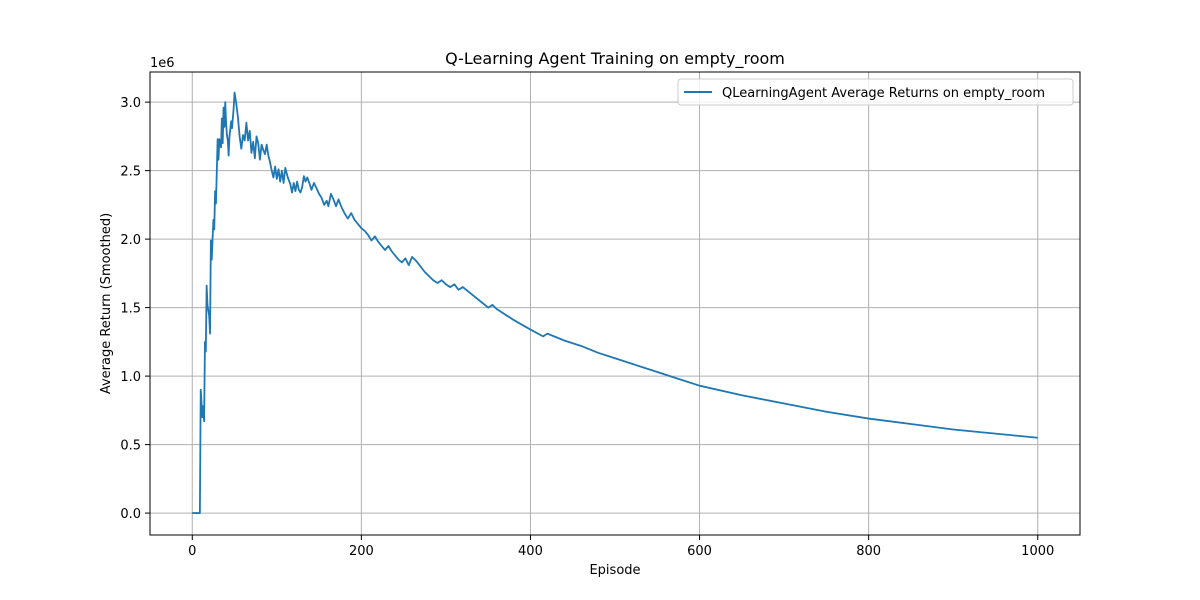 The height and width of the screenshot is (600, 1200). I want to click on chart-title: Q-Learning Agent Training on empty_room, so click(615, 59).